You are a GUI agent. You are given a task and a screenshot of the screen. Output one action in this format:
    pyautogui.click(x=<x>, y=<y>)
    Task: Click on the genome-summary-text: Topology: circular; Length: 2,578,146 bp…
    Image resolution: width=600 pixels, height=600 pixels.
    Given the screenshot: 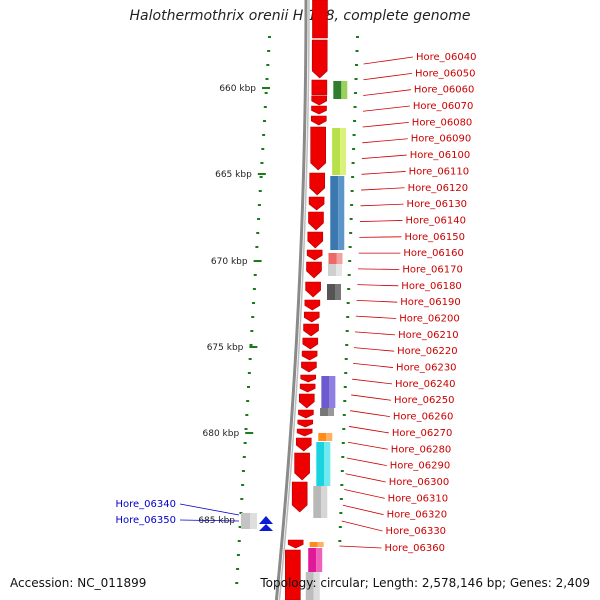 What is the action you would take?
    pyautogui.click(x=425, y=583)
    